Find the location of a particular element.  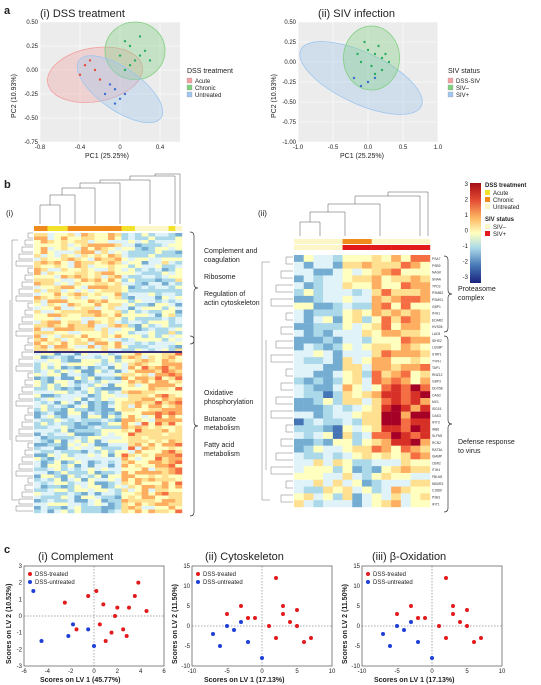

color-scale-bar is located at coordinates (475, 233).